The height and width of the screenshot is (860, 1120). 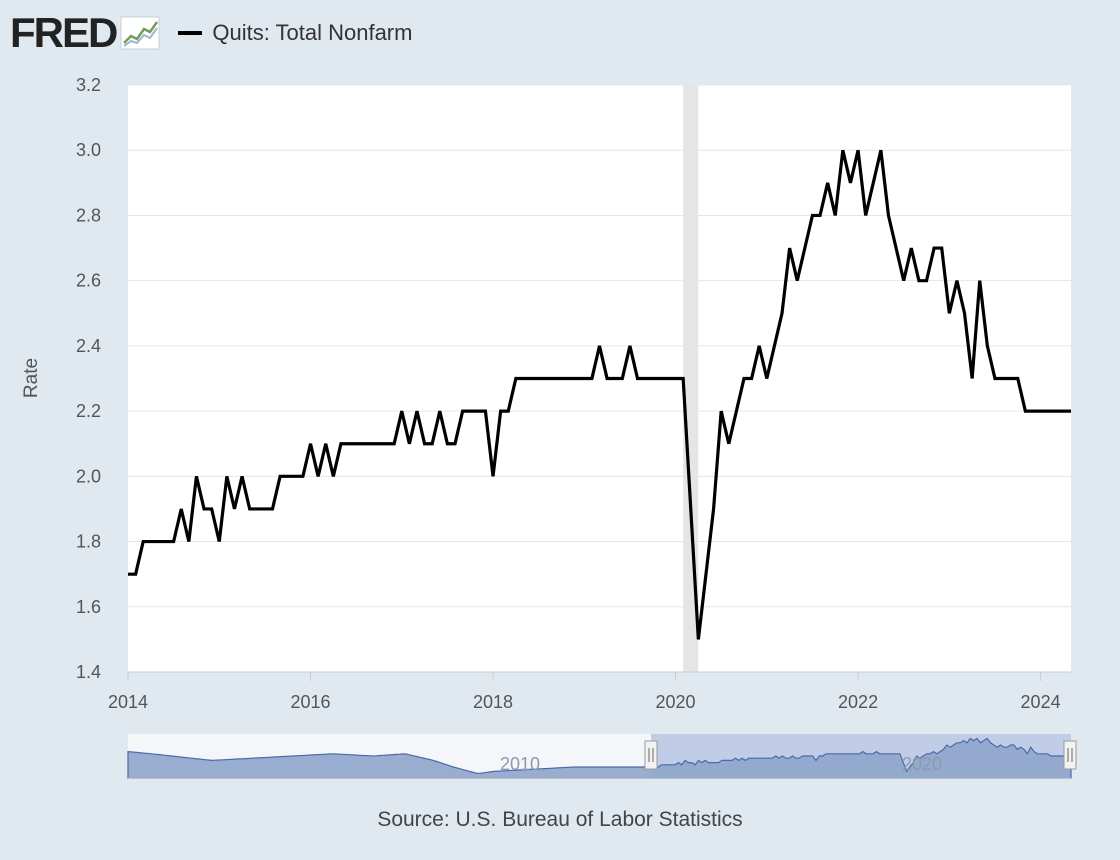 I want to click on x-tick-label: 2014, so click(x=128, y=702).